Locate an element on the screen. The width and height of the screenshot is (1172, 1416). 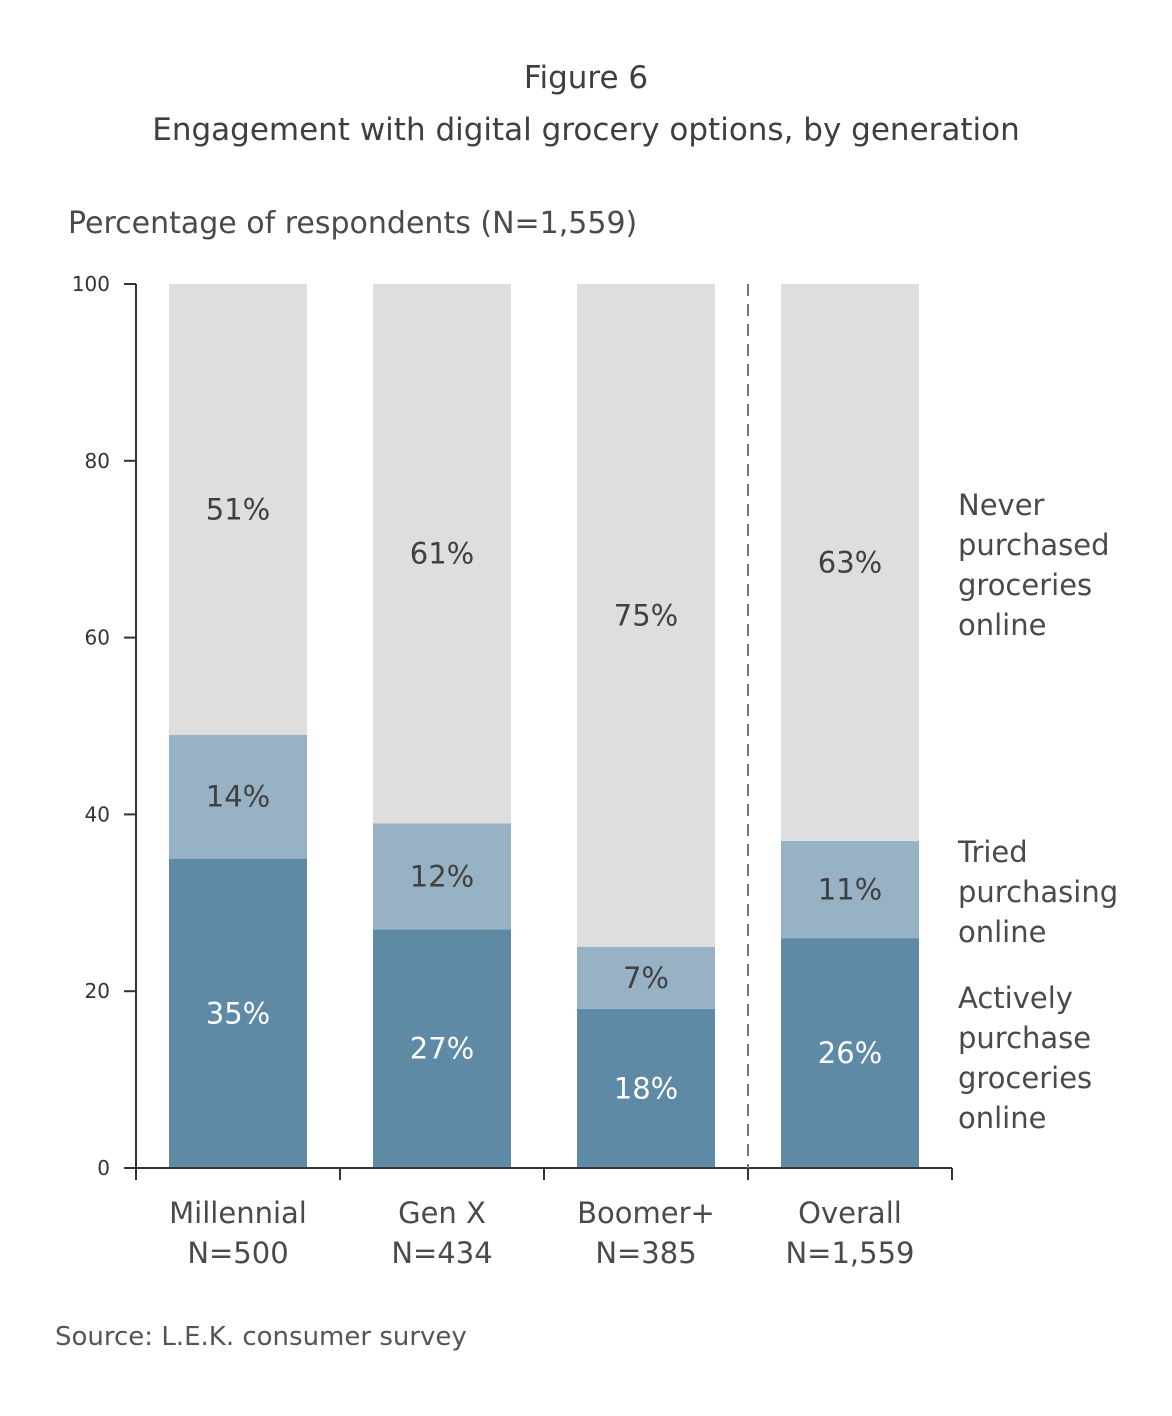
data-label: 27% is located at coordinates (442, 1049).